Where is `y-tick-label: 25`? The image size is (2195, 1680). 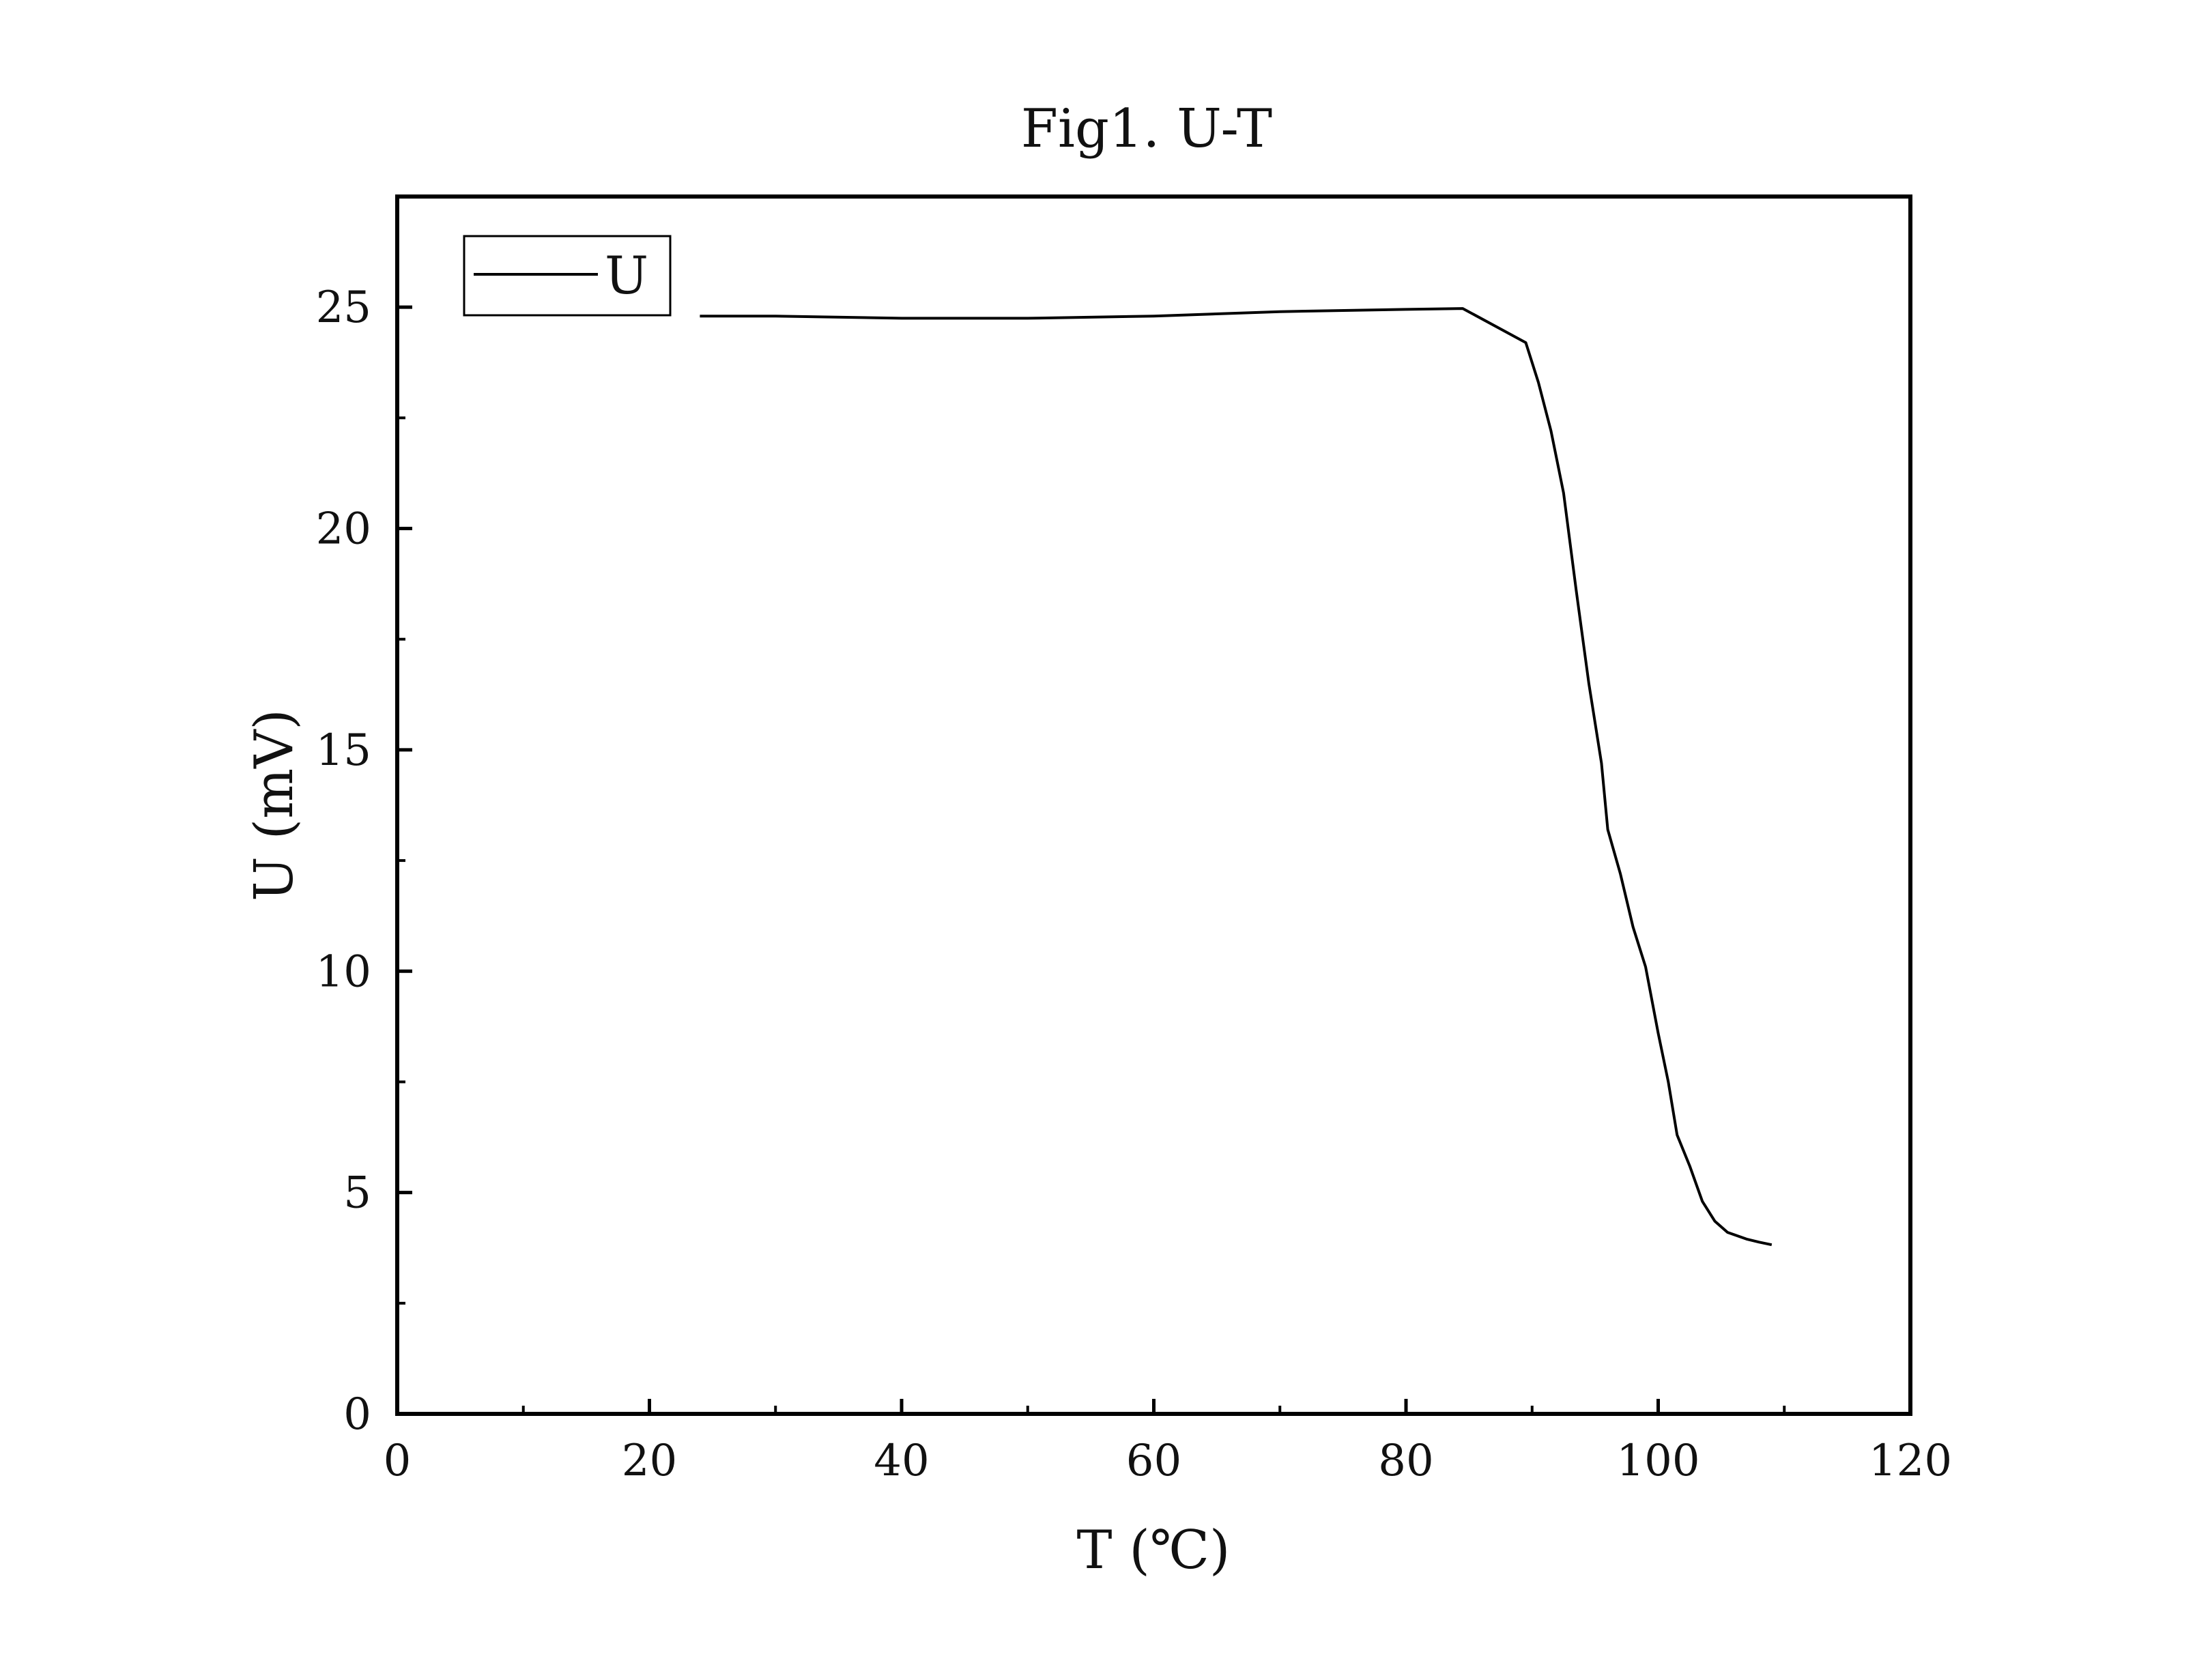 y-tick-label: 25 is located at coordinates (343, 308).